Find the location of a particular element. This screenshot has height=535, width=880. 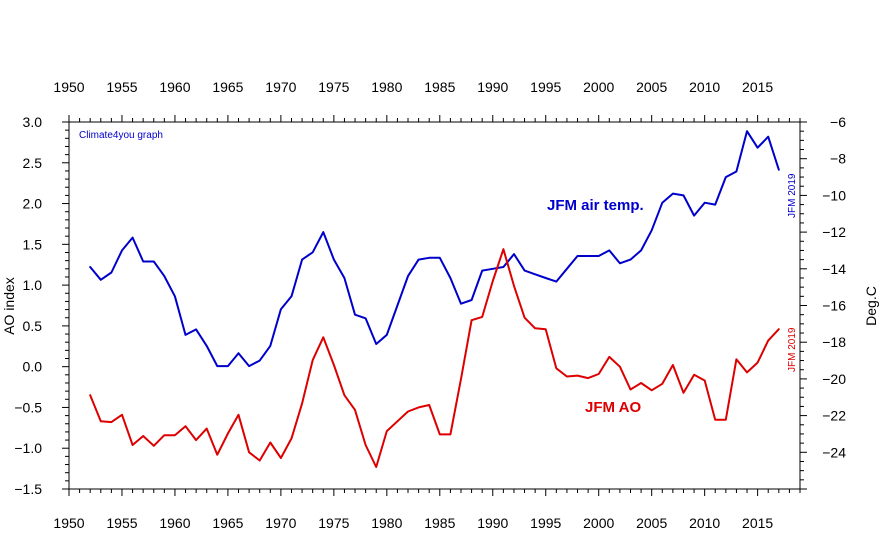

x-tick-label-bottom: 1960 is located at coordinates (174, 523).